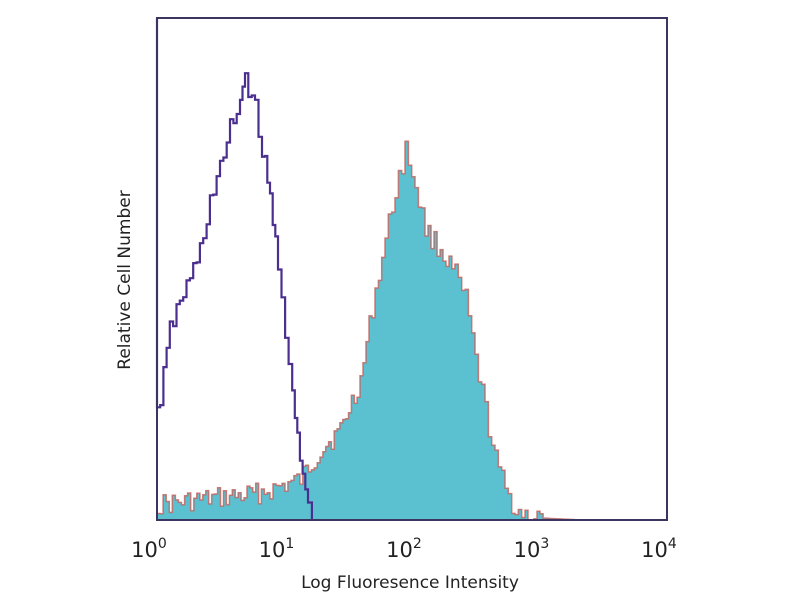  Describe the element at coordinates (125, 279) in the screenshot. I see `y-axis-label: Relative Cell Number` at that location.